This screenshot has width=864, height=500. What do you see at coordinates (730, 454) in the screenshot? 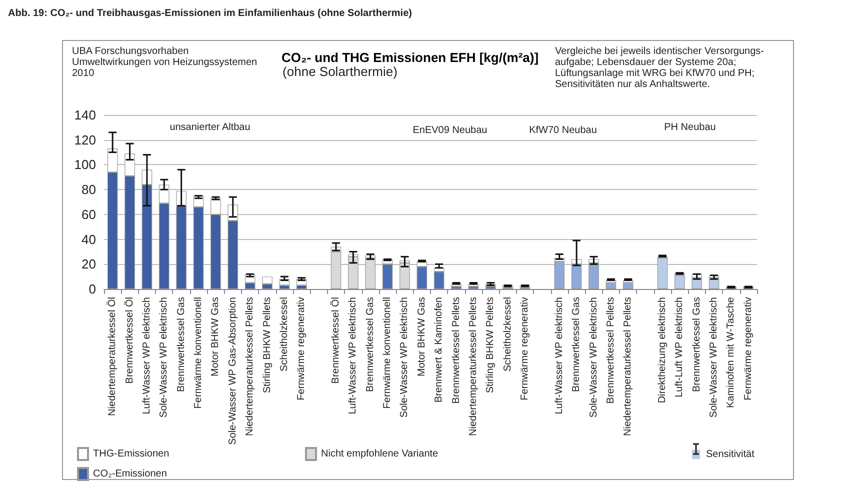
I see `text: Sensitivität` at bounding box center [730, 454].